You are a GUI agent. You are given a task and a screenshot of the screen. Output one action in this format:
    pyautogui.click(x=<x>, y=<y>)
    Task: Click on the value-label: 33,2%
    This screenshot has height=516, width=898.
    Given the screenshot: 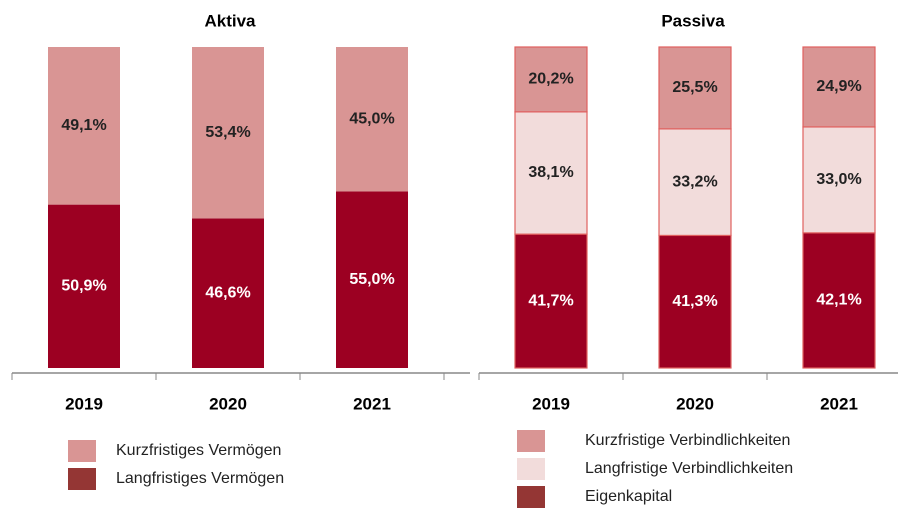 What is the action you would take?
    pyautogui.click(x=694, y=181)
    